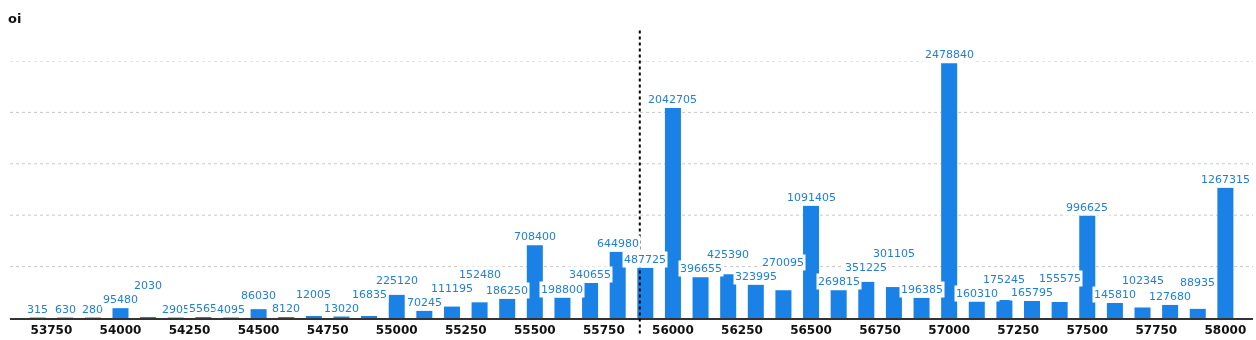 Image resolution: width=1256 pixels, height=340 pixels. Describe the element at coordinates (148, 285) in the screenshot. I see `data-label: 2030` at that location.